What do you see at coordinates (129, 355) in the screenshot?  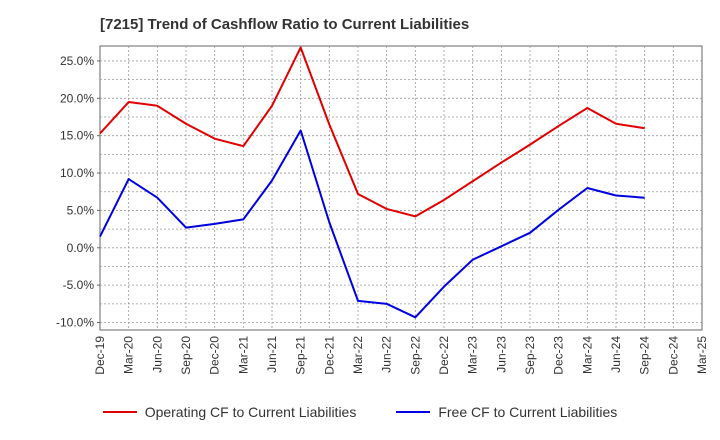 I see `x-tick-label: Mar-20` at bounding box center [129, 355].